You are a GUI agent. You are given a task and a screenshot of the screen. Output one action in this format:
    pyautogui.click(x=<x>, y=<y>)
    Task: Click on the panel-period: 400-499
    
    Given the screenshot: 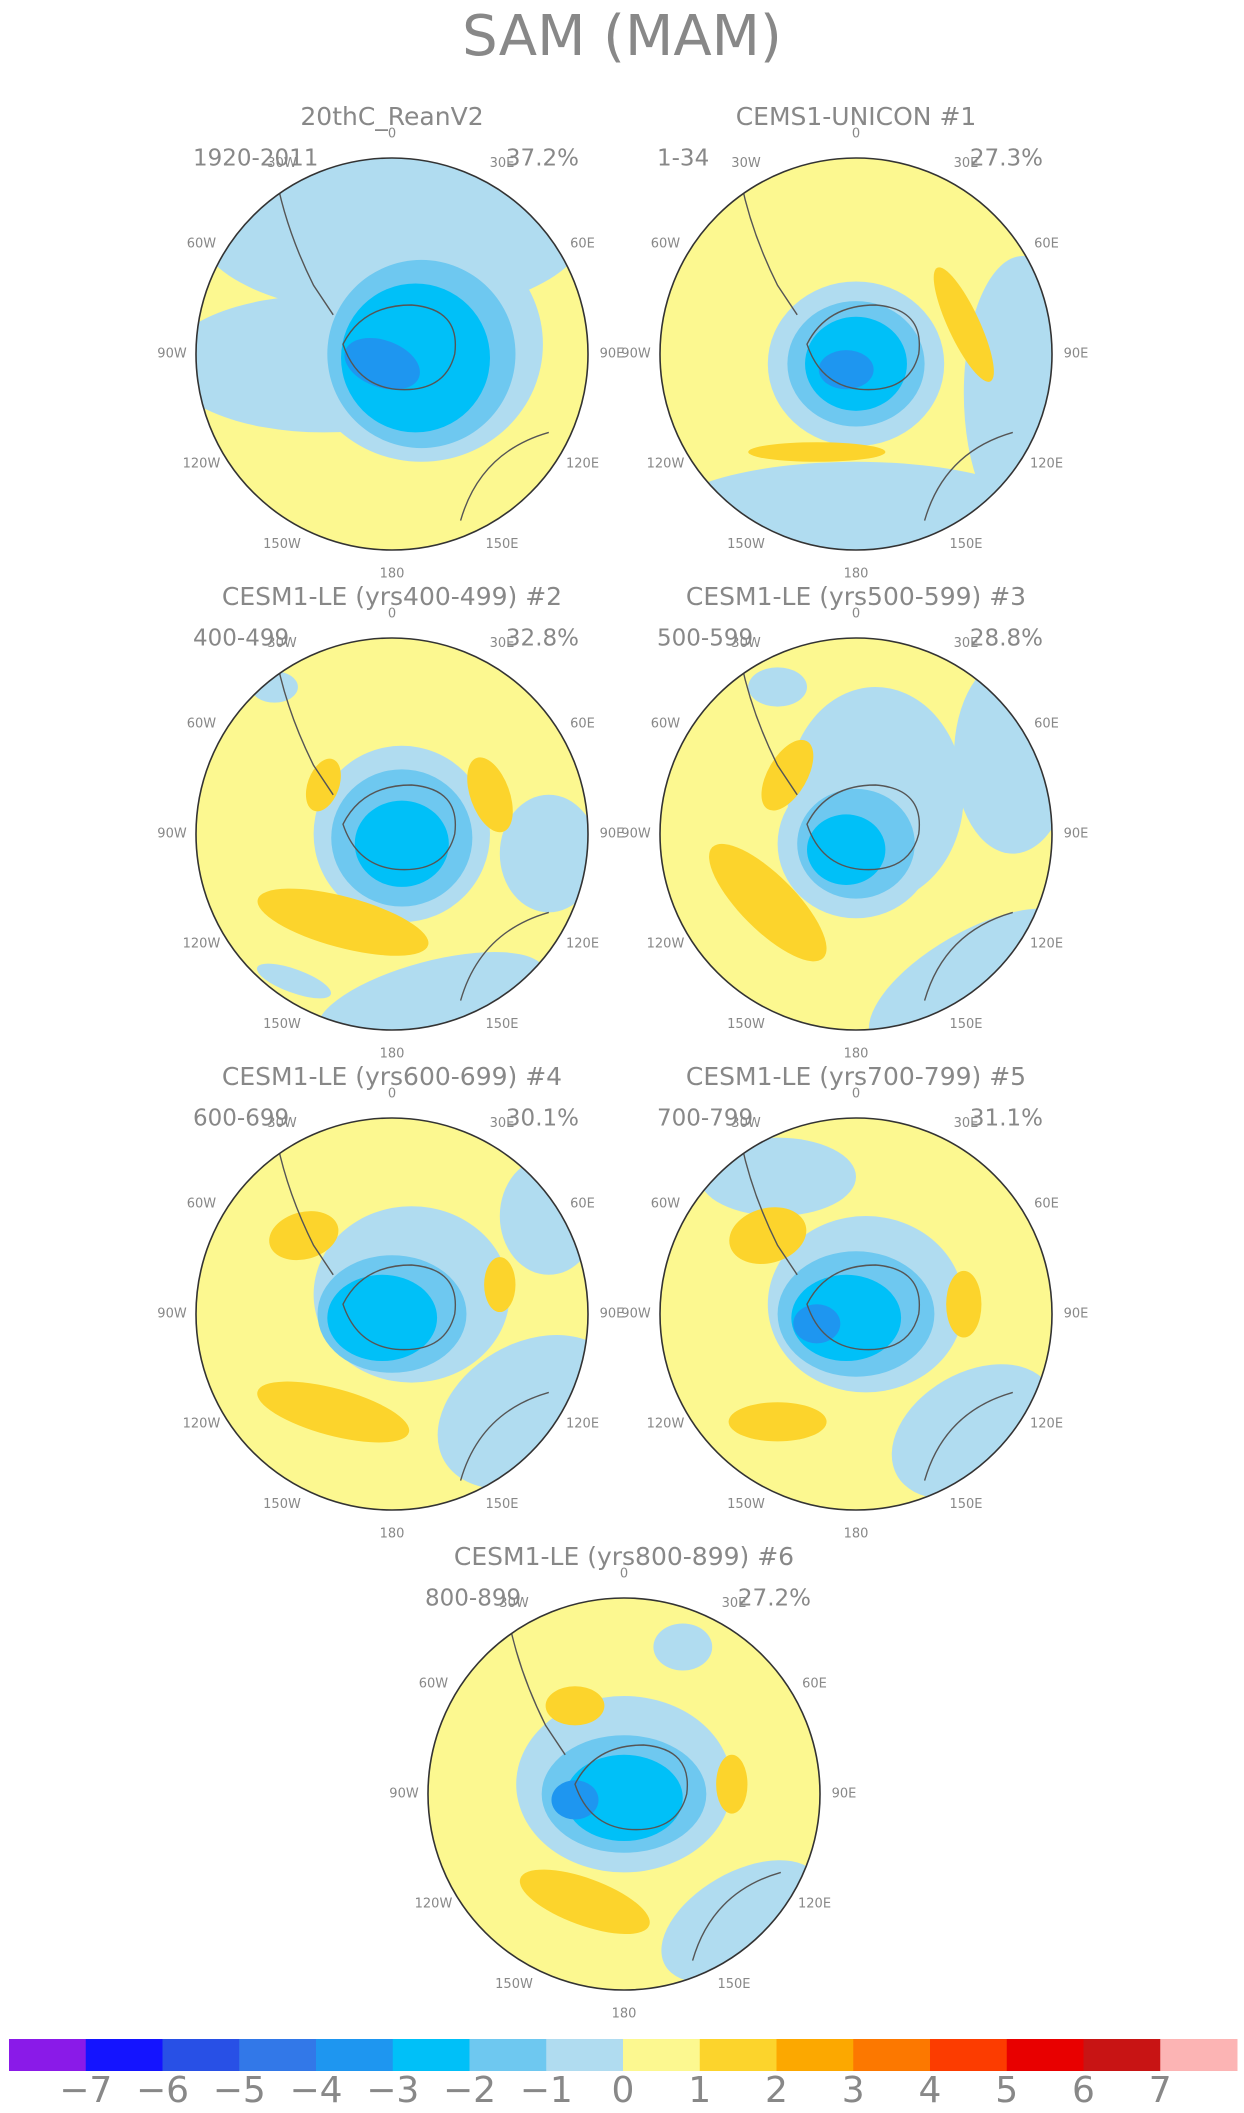 What is the action you would take?
    pyautogui.click(x=241, y=639)
    